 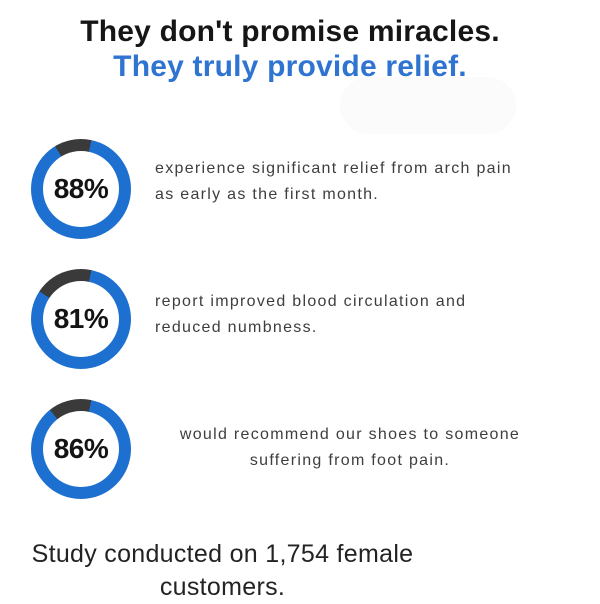 I want to click on headline-line1: They don't promise miracles., so click(x=290, y=31).